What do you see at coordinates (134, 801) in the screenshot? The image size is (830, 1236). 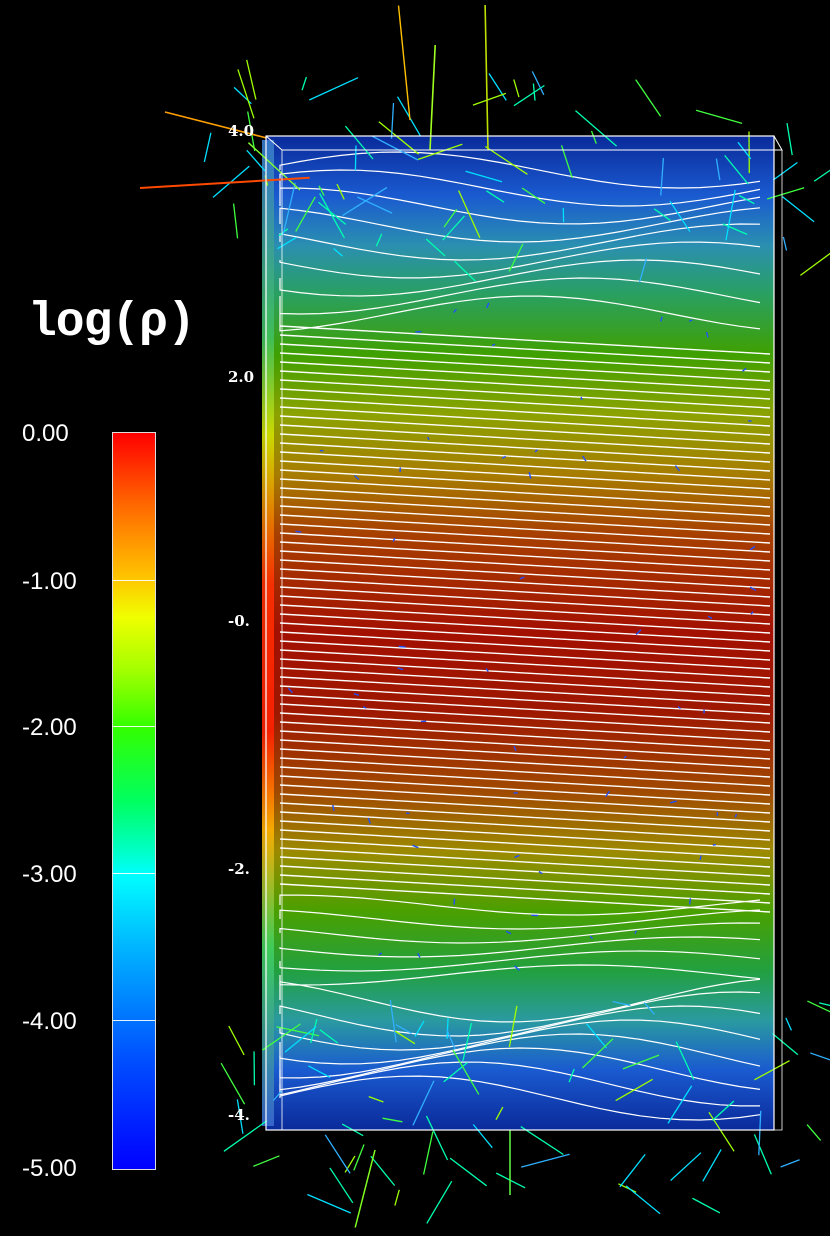 I see `colorbar` at bounding box center [134, 801].